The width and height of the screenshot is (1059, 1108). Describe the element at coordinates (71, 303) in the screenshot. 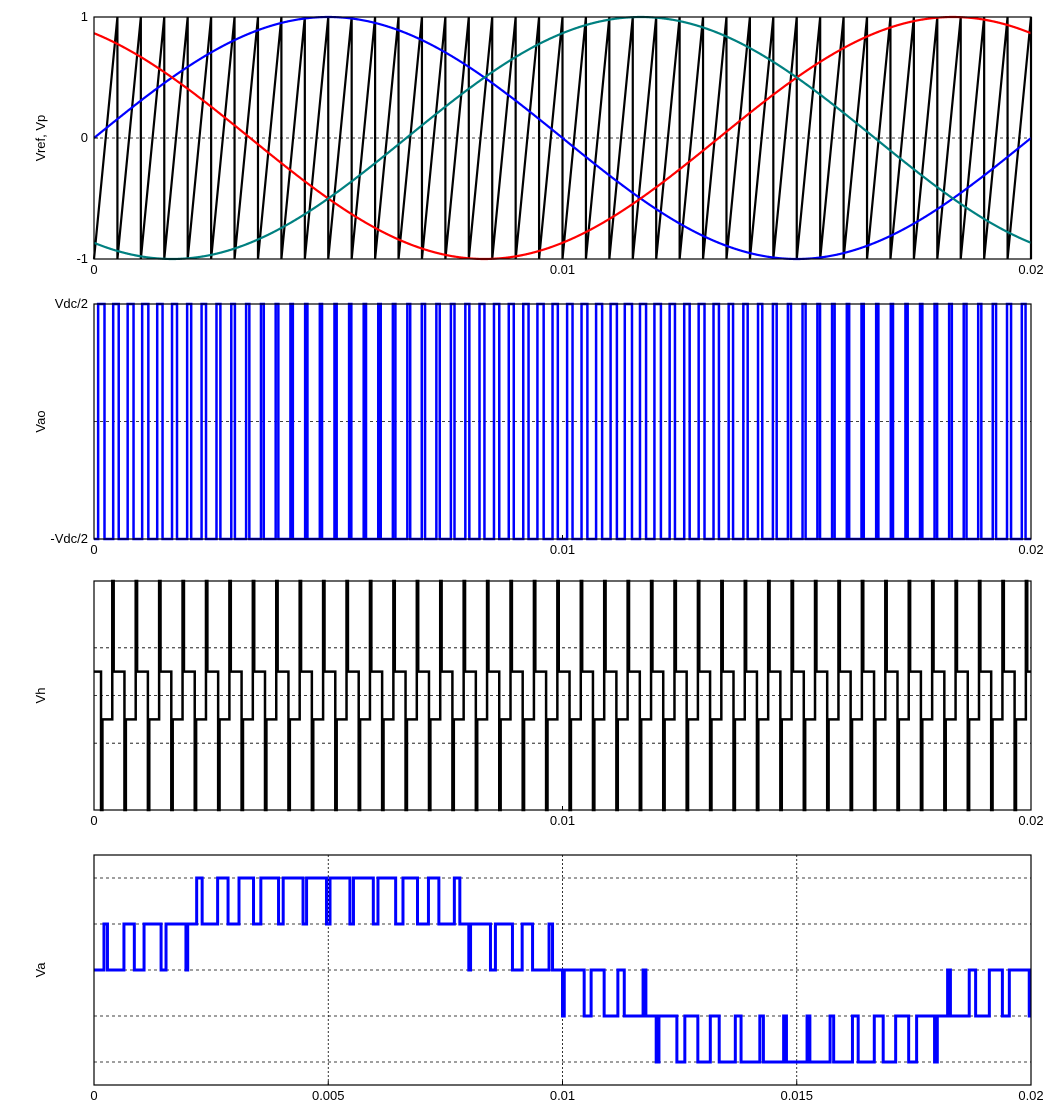

I see `y-tick-label: Vdc/2` at that location.